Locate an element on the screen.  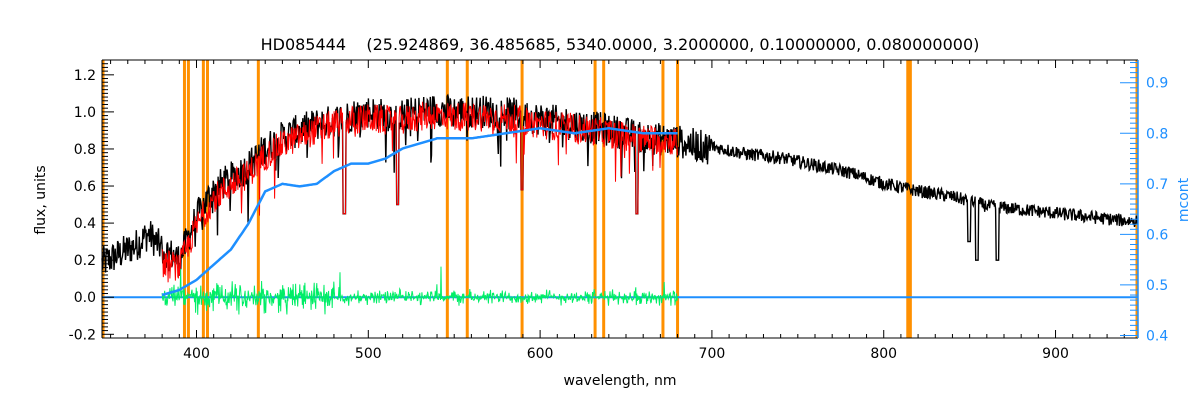
y-tick-label: 0.6 is located at coordinates (85, 187).